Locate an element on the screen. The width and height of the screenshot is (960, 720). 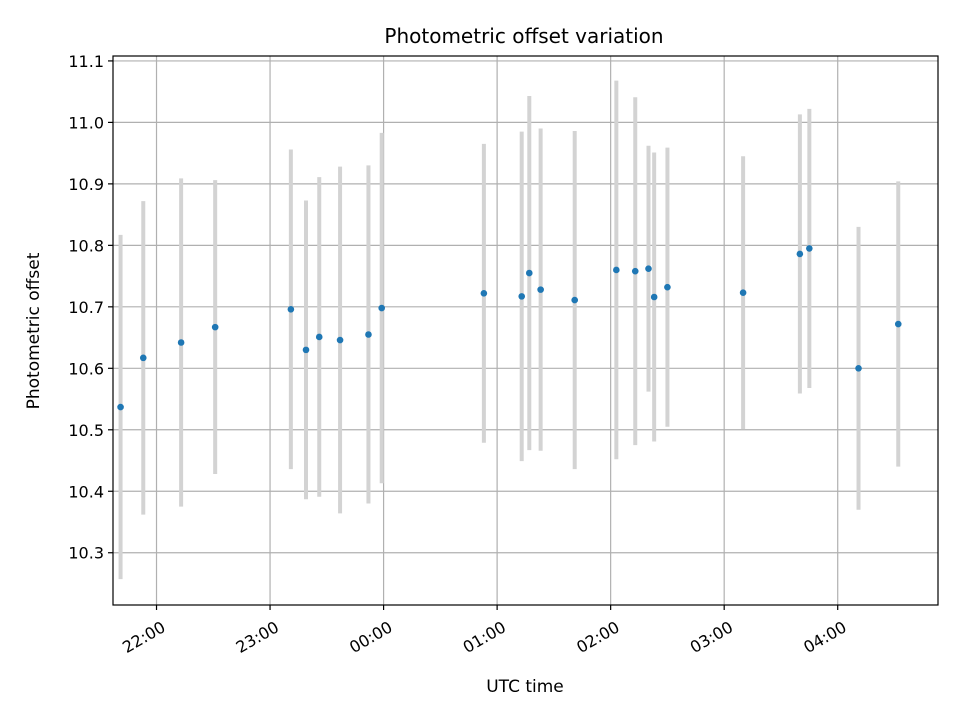
x-tick-label: 22:00 is located at coordinates (143, 637).